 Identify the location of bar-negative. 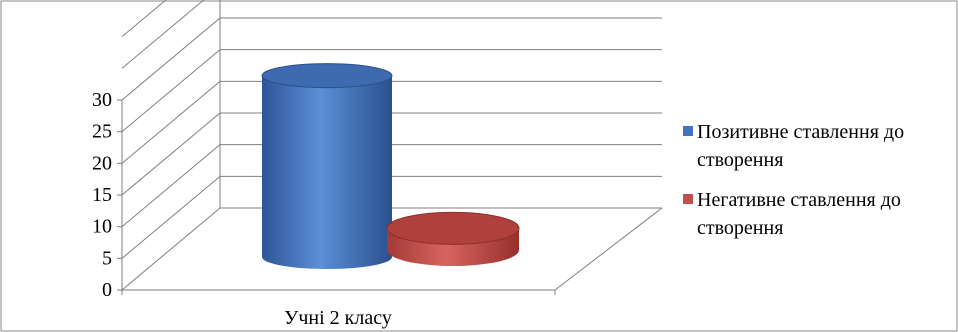
(453, 238).